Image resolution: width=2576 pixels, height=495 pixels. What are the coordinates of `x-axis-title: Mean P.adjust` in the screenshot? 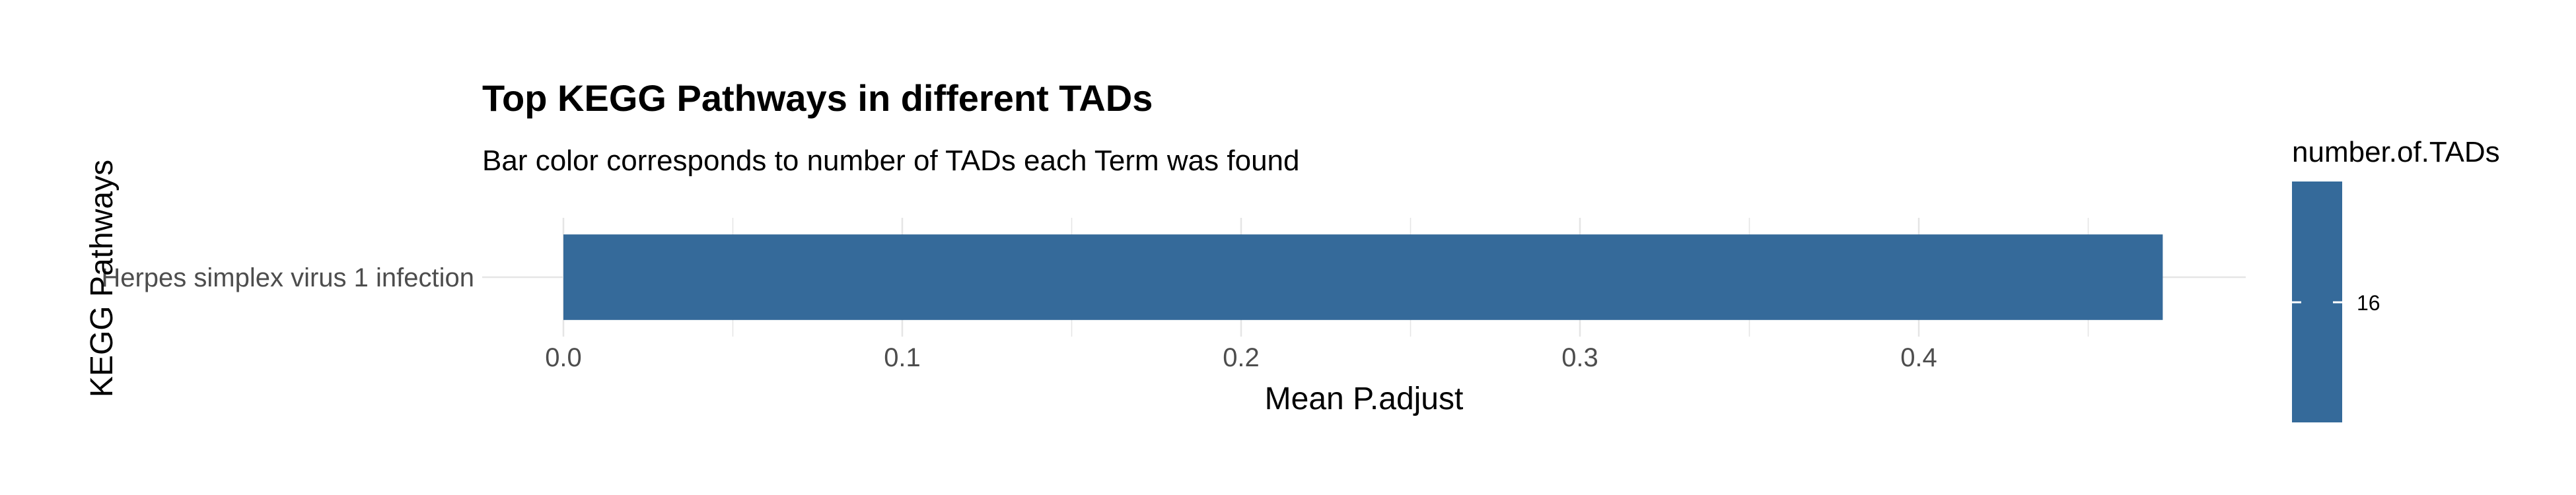 It's located at (1365, 398).